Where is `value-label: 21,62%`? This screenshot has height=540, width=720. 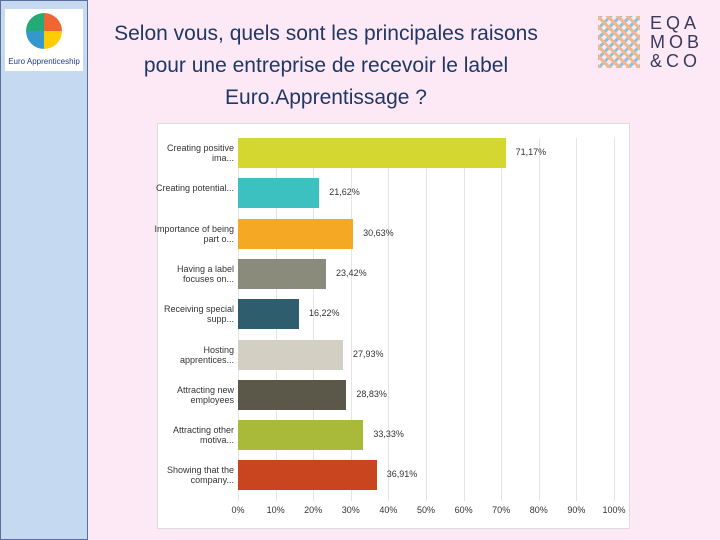 value-label: 21,62% is located at coordinates (344, 192).